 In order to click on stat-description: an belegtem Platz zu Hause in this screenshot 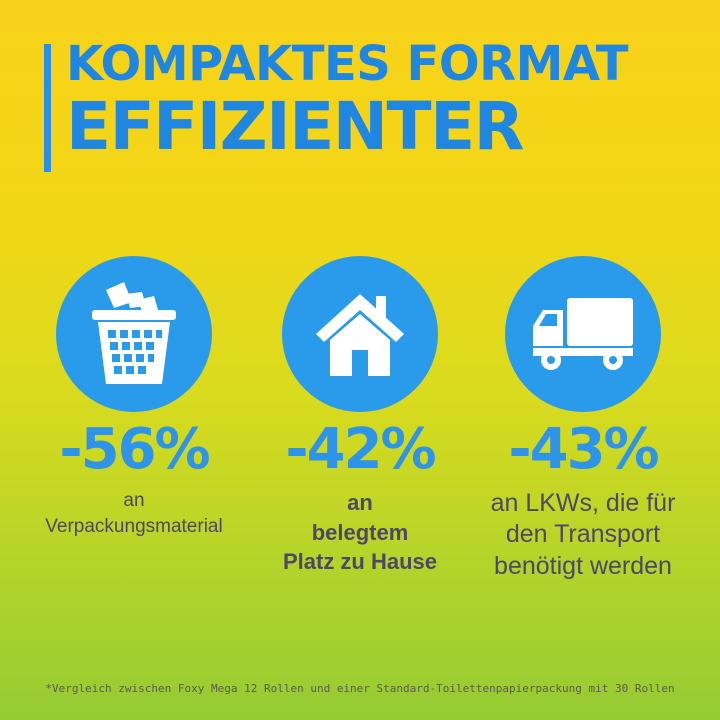, I will do `click(360, 532)`.